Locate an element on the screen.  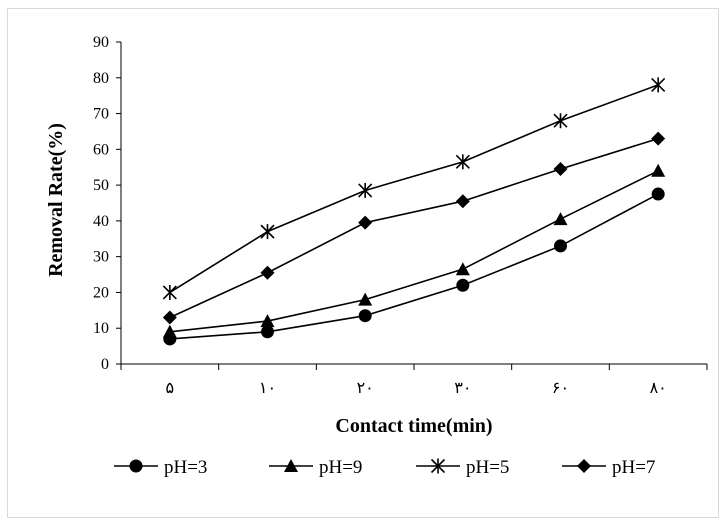
x-axis: ۵ ۱۰ ۲۰ ۳۰ ۶۰ ۸۰ is located at coordinates (414, 380).